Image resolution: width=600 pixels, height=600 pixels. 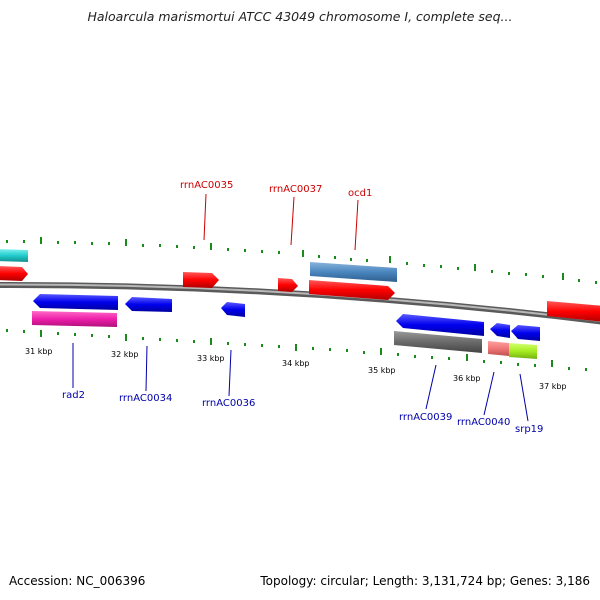 What do you see at coordinates (353, 272) in the screenshot?
I see `gene-feature-ocd1` at bounding box center [353, 272].